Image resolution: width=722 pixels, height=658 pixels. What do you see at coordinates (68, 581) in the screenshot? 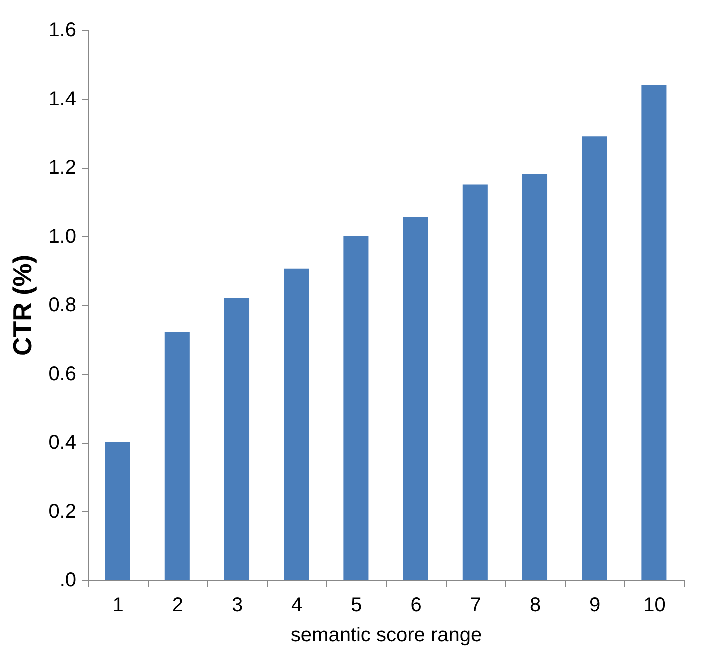
I see `y-tick-label: .0` at bounding box center [68, 581].